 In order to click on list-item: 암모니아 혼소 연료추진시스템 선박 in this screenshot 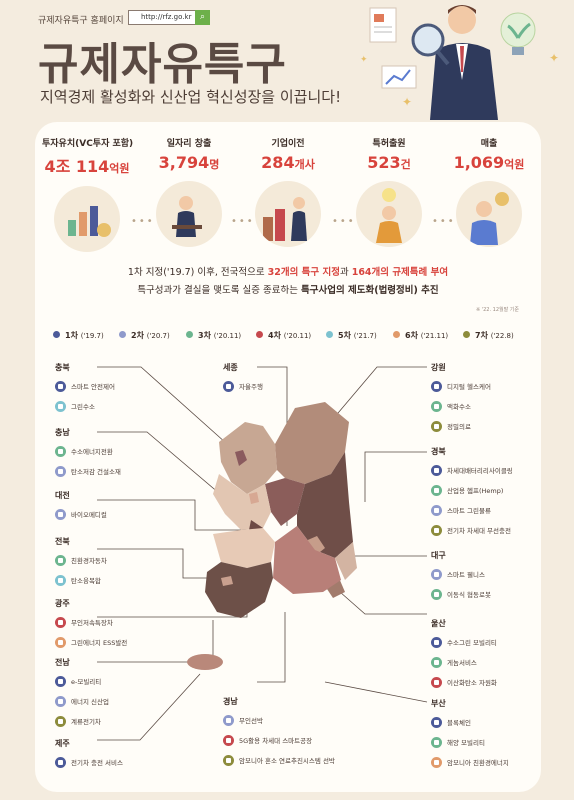, I will do `click(279, 760)`.